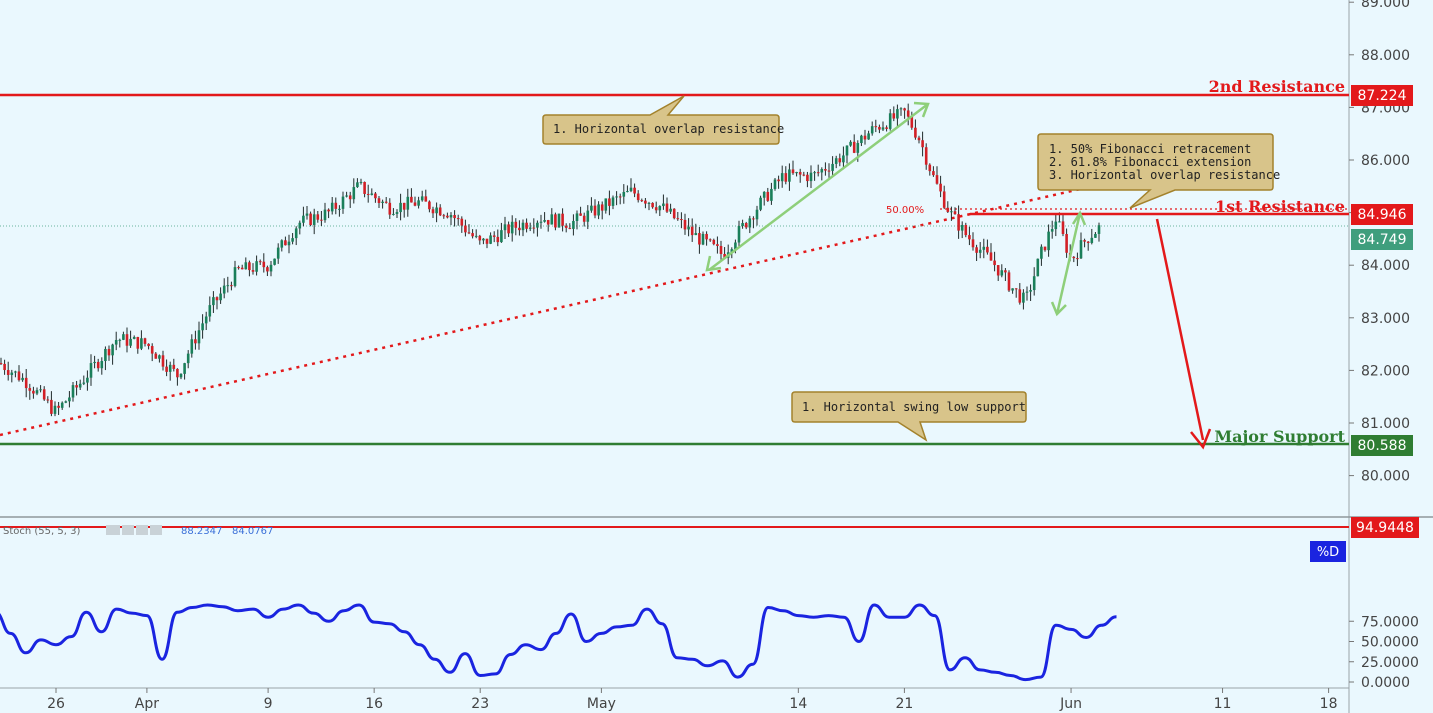 Image resolution: width=1433 pixels, height=713 pixels. I want to click on arrow-head-retracement-bottom, so click(1058, 309).